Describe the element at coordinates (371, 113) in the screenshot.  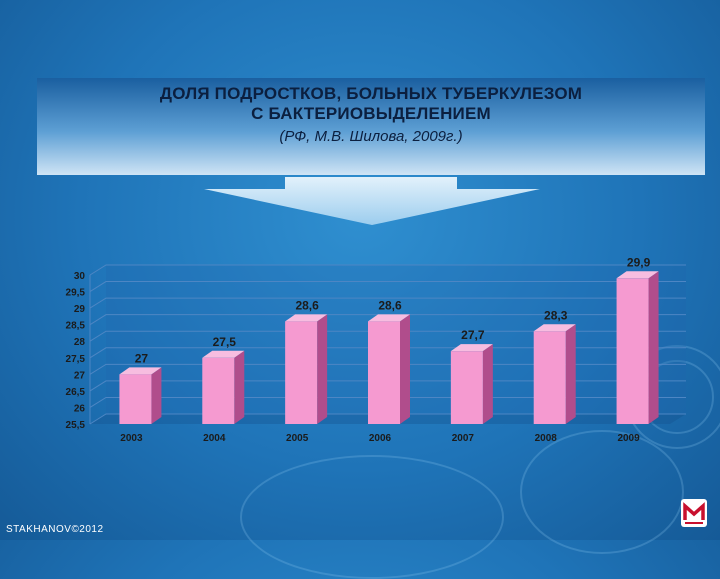
I see `chart-title-line2: С БАКТЕРИОВЫДЕЛЕНИЕМ` at that location.